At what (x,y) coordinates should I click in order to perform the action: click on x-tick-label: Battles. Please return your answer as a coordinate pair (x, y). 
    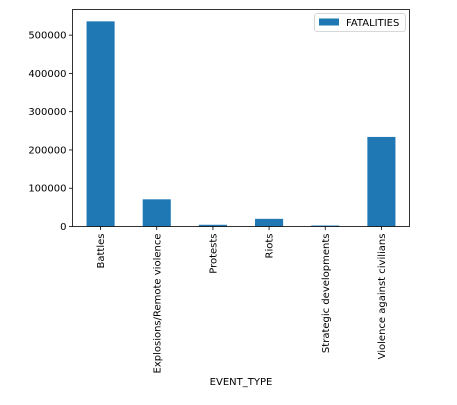
    Looking at the image, I should click on (101, 251).